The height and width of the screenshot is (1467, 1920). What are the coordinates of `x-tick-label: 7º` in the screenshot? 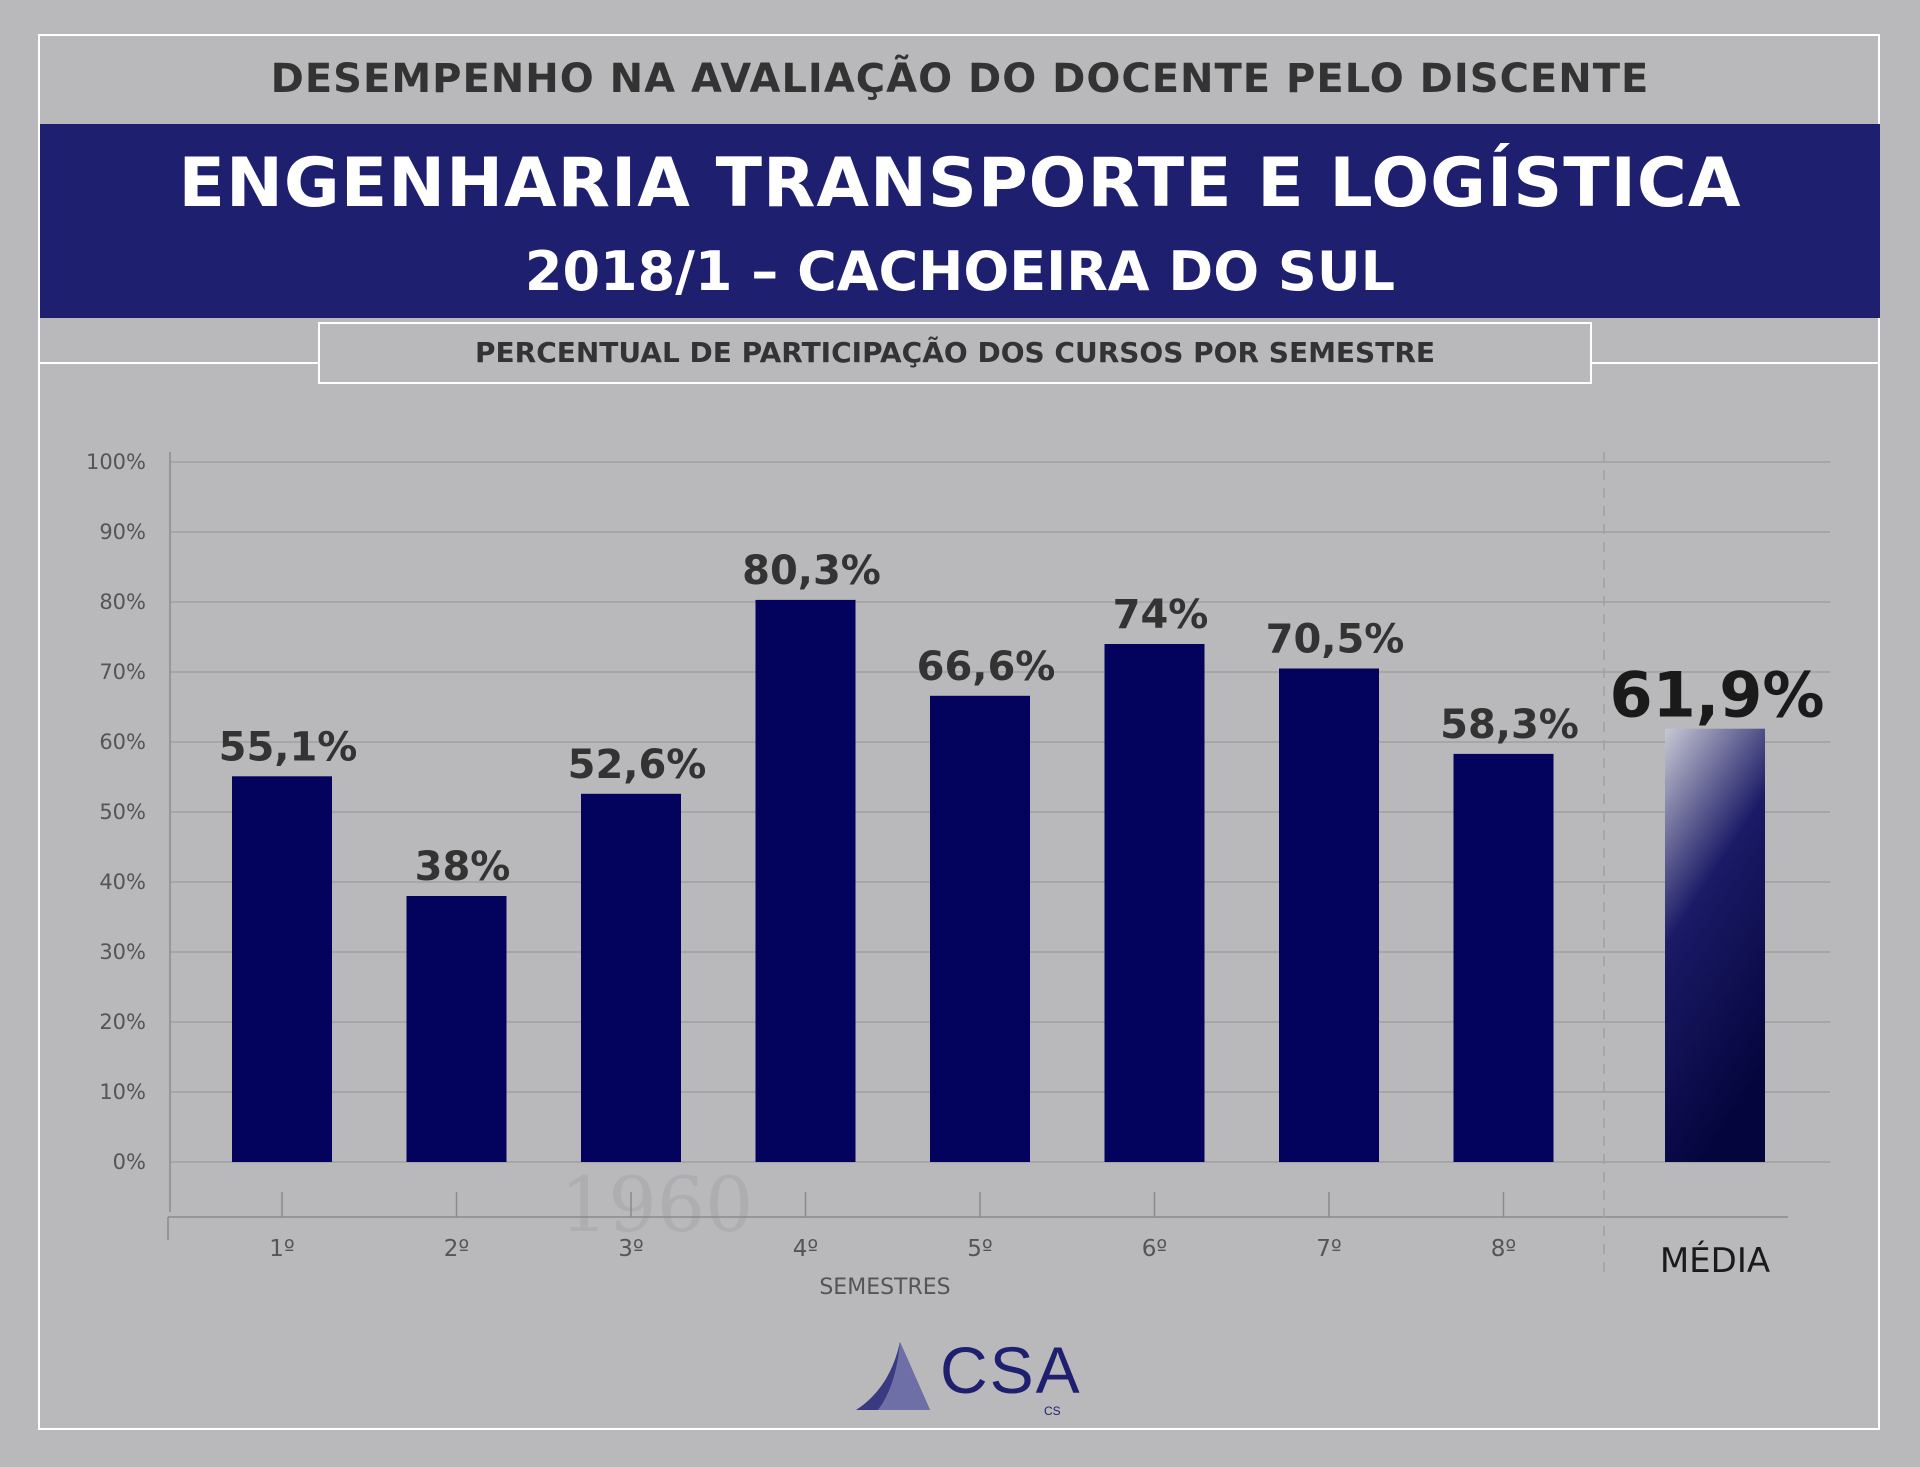 It's located at (1328, 1249).